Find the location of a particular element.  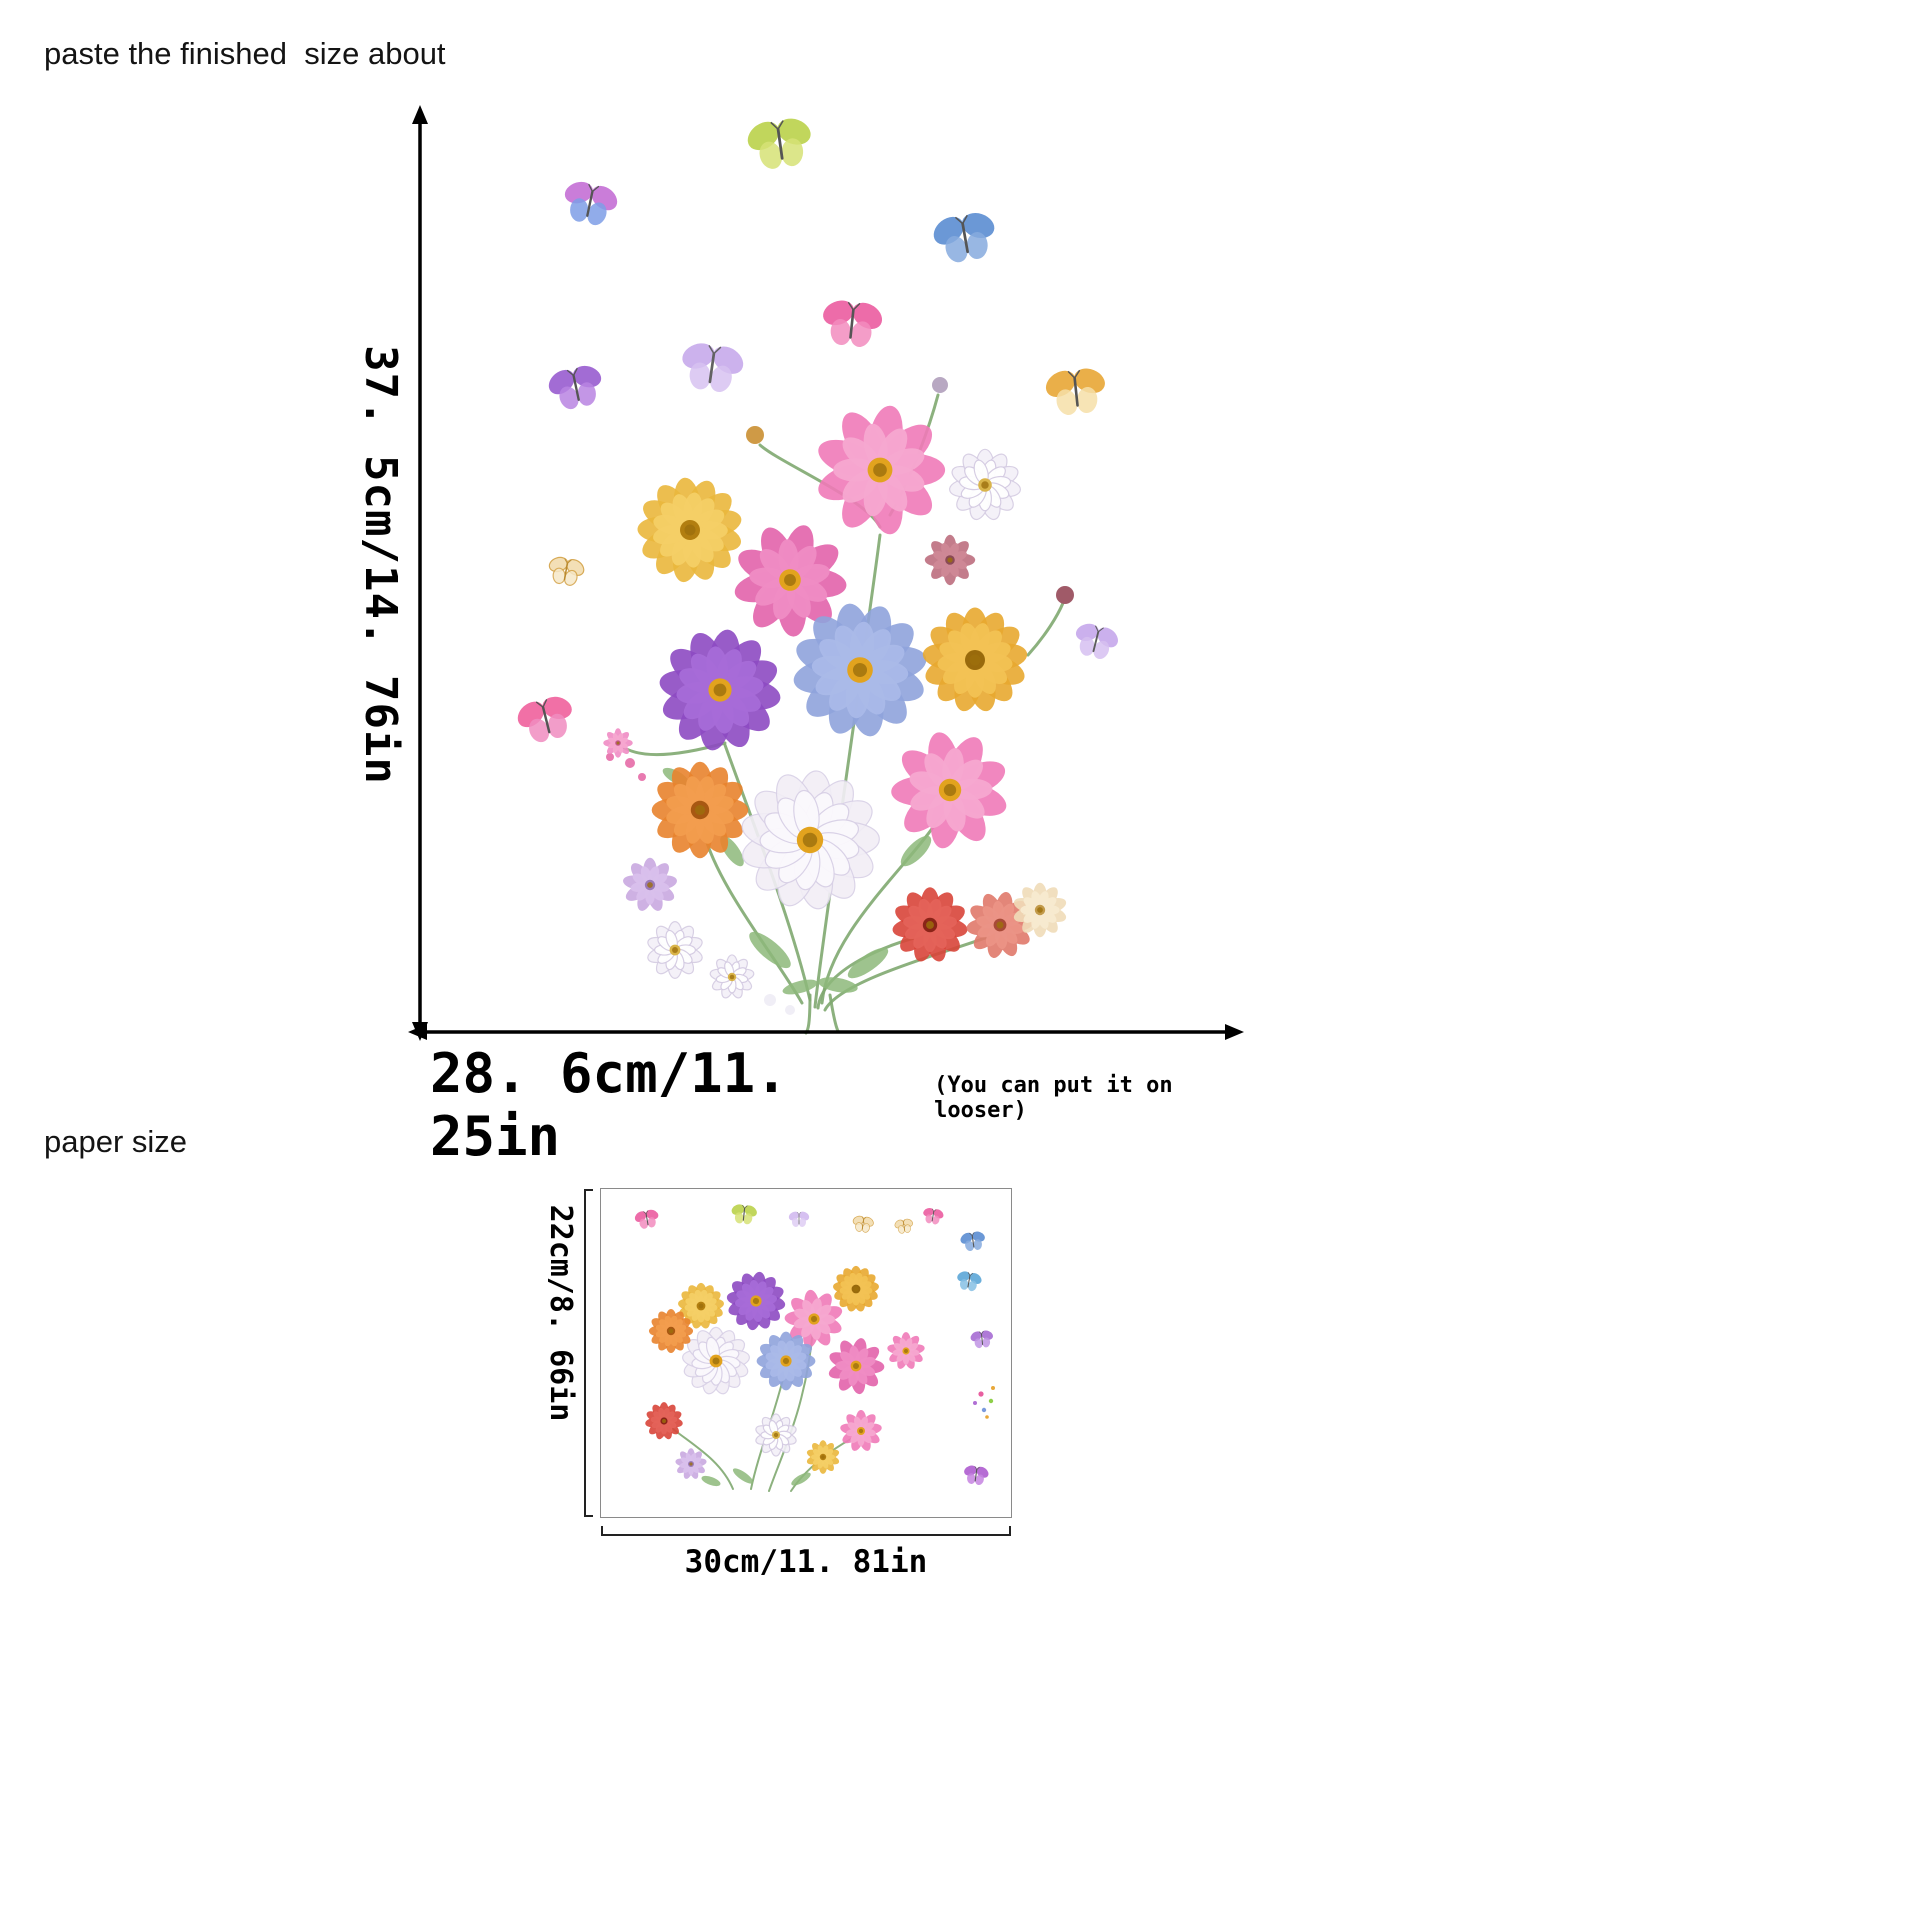

arrowhead-up is located at coordinates (420, 114).